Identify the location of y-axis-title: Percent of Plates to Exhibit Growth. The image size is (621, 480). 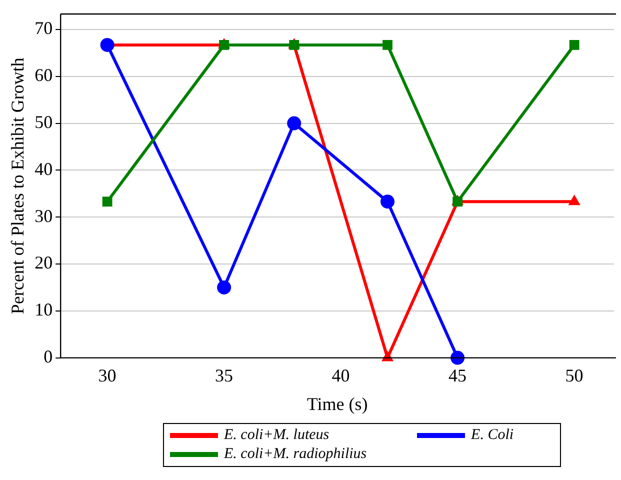
(18, 186).